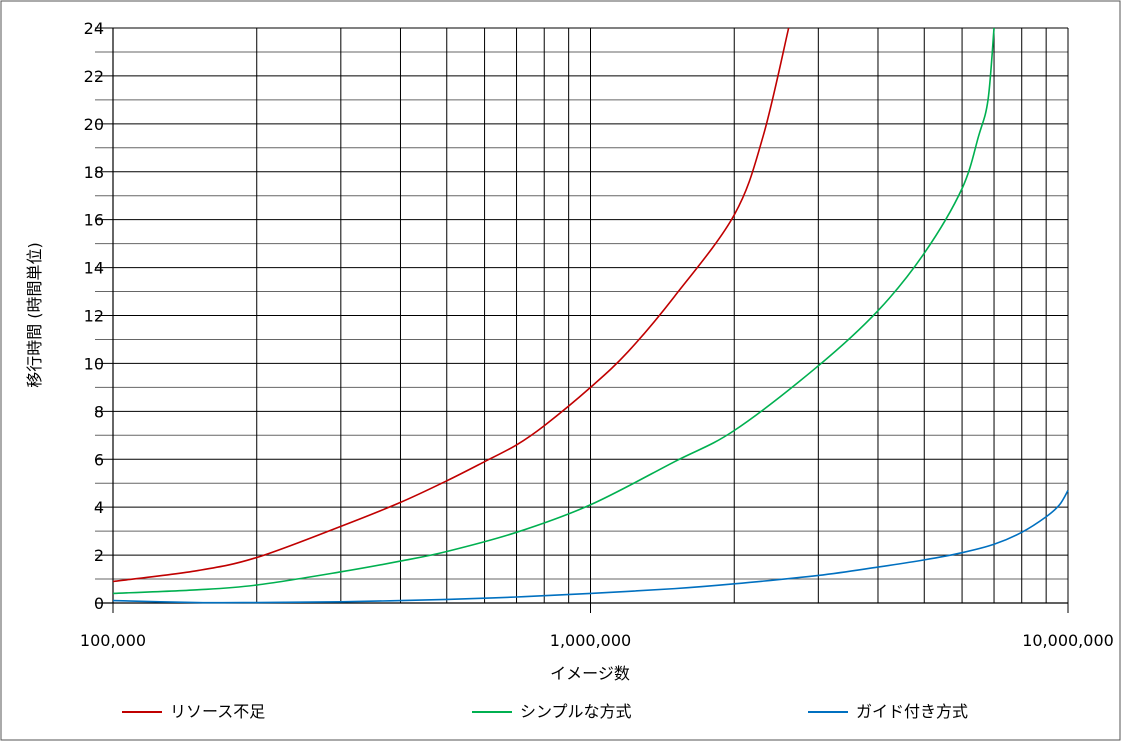  What do you see at coordinates (99, 555) in the screenshot?
I see `y-tick-label: 2` at bounding box center [99, 555].